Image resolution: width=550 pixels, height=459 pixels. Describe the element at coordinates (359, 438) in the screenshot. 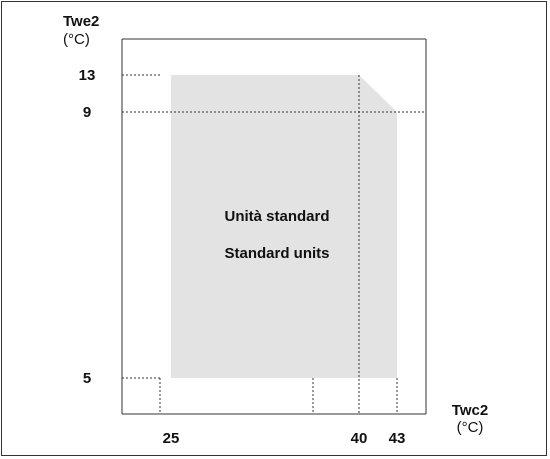

I see `x-tick-40: 40` at that location.